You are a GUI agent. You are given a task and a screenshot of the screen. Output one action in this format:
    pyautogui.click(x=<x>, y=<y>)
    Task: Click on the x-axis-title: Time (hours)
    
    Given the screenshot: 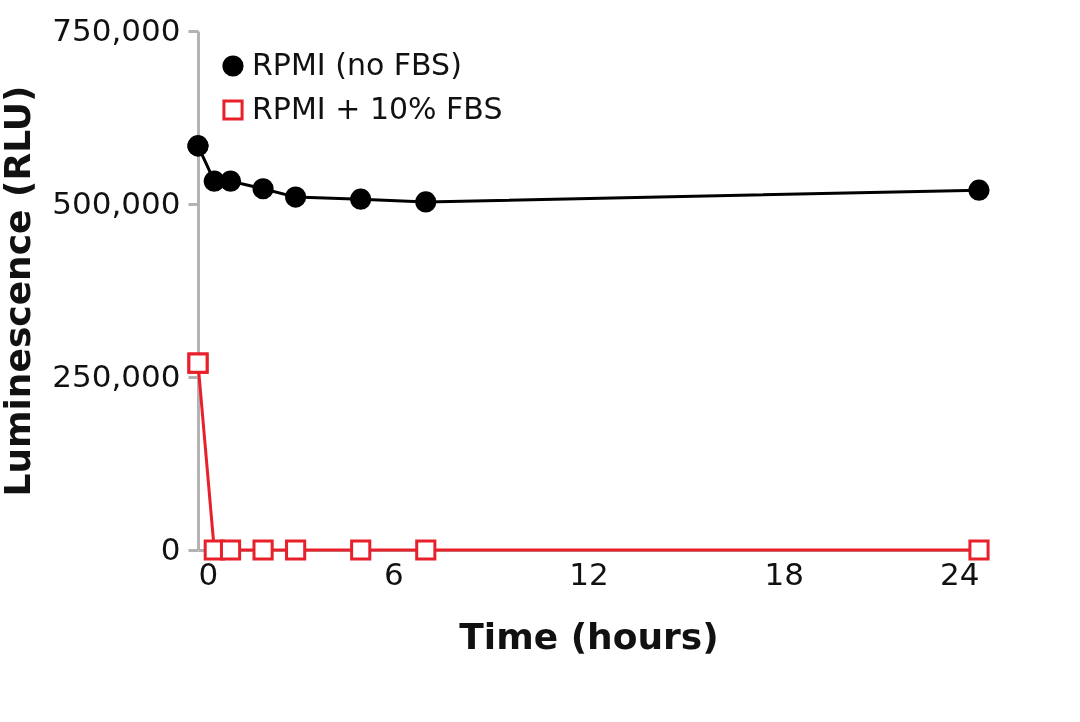 What is the action you would take?
    pyautogui.click(x=589, y=636)
    